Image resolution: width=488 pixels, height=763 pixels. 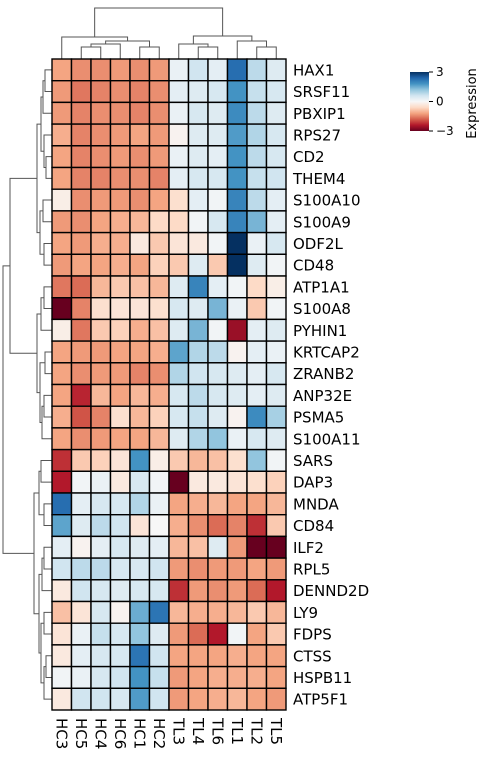 I want to click on row-label: CD84, so click(x=313, y=526).